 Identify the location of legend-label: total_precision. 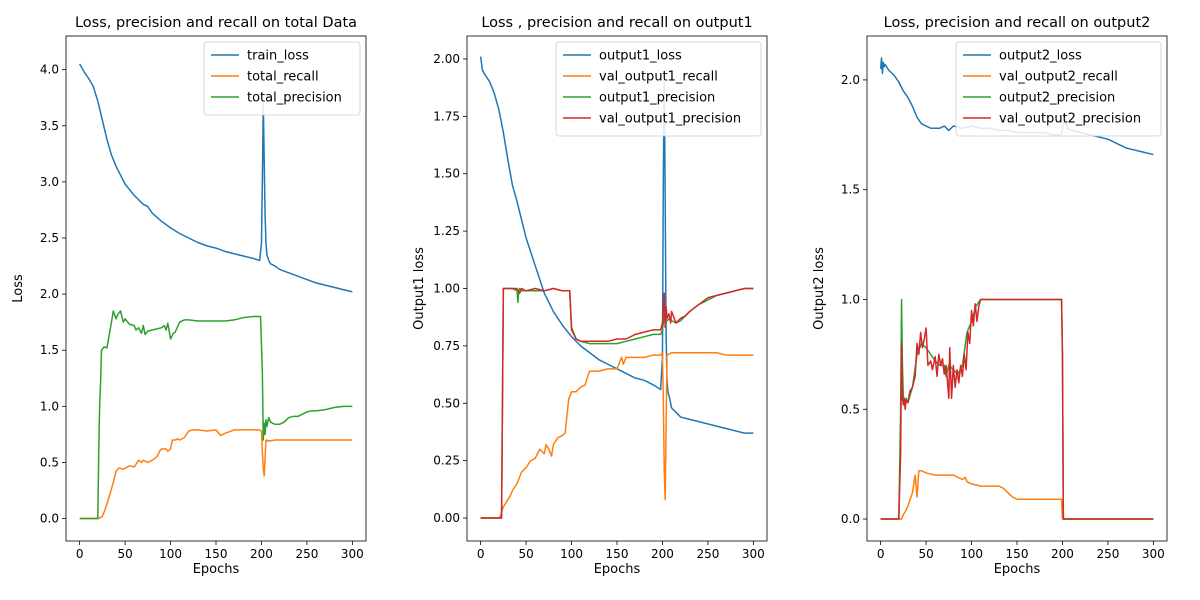
(294, 98).